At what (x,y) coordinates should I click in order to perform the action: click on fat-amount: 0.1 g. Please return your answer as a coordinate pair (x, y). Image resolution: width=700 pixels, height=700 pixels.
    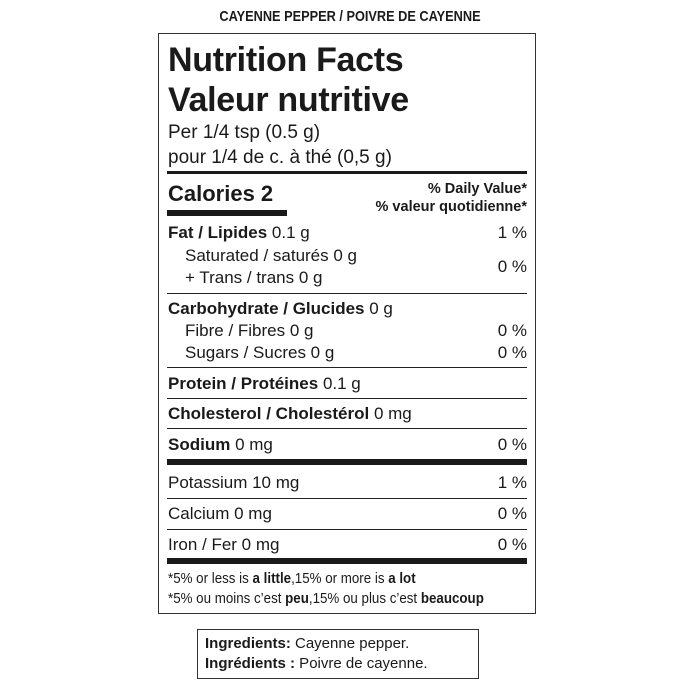
    Looking at the image, I should click on (290, 232).